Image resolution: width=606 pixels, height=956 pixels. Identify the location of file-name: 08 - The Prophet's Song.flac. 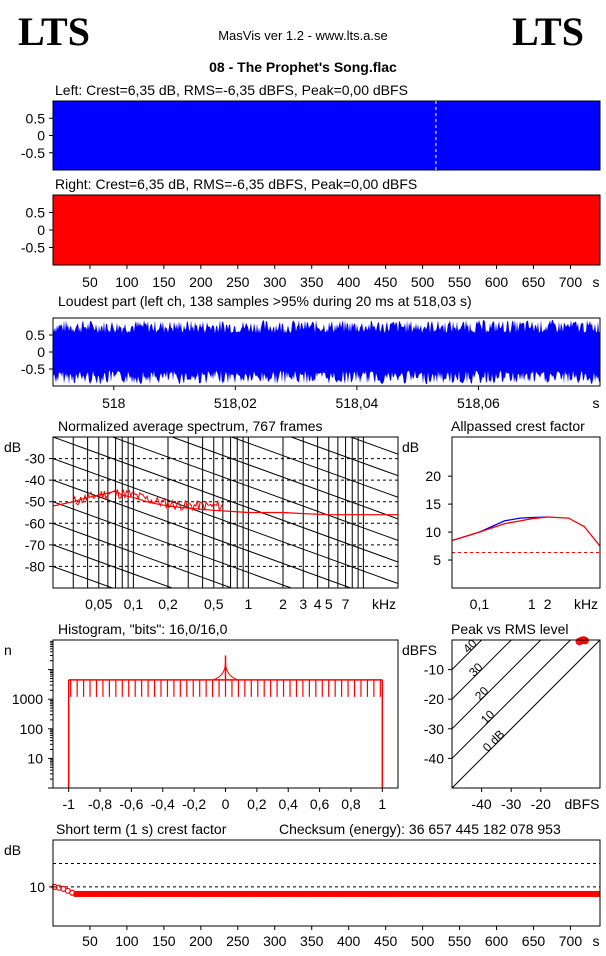
(303, 67).